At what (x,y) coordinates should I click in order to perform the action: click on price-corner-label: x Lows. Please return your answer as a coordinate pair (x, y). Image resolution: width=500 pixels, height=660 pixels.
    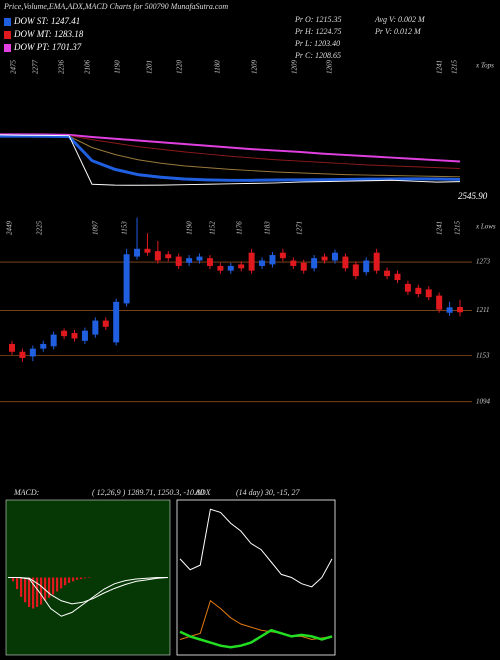
    Looking at the image, I should click on (485, 227).